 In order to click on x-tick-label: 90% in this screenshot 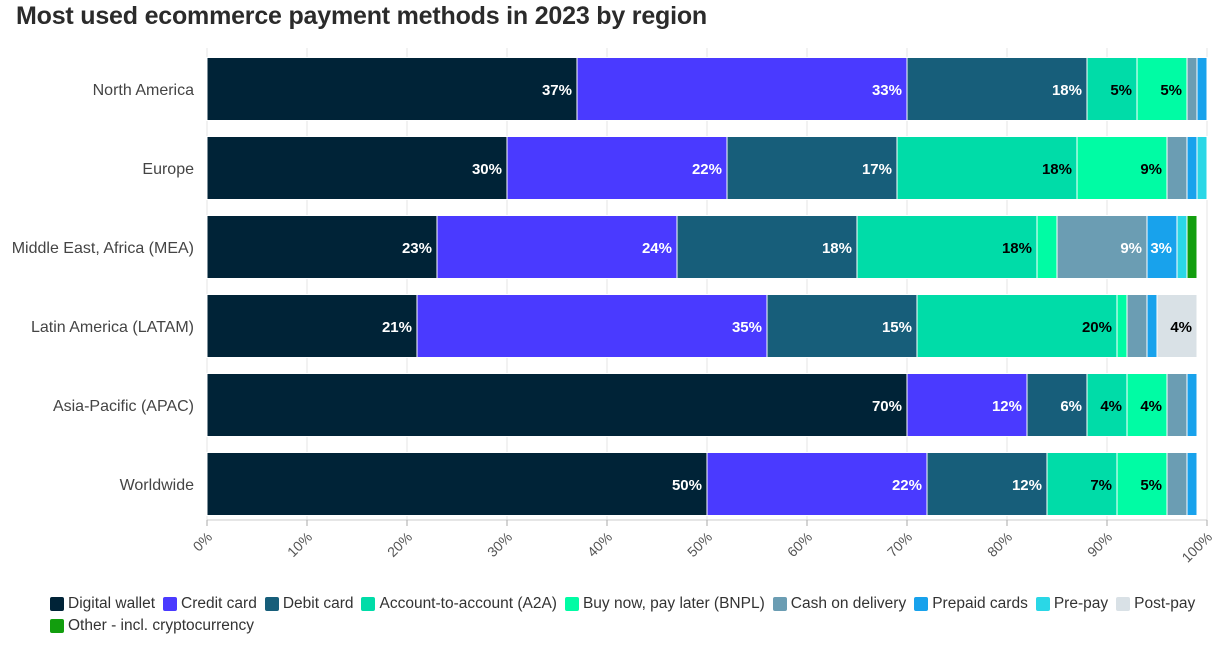, I will do `click(1099, 544)`.